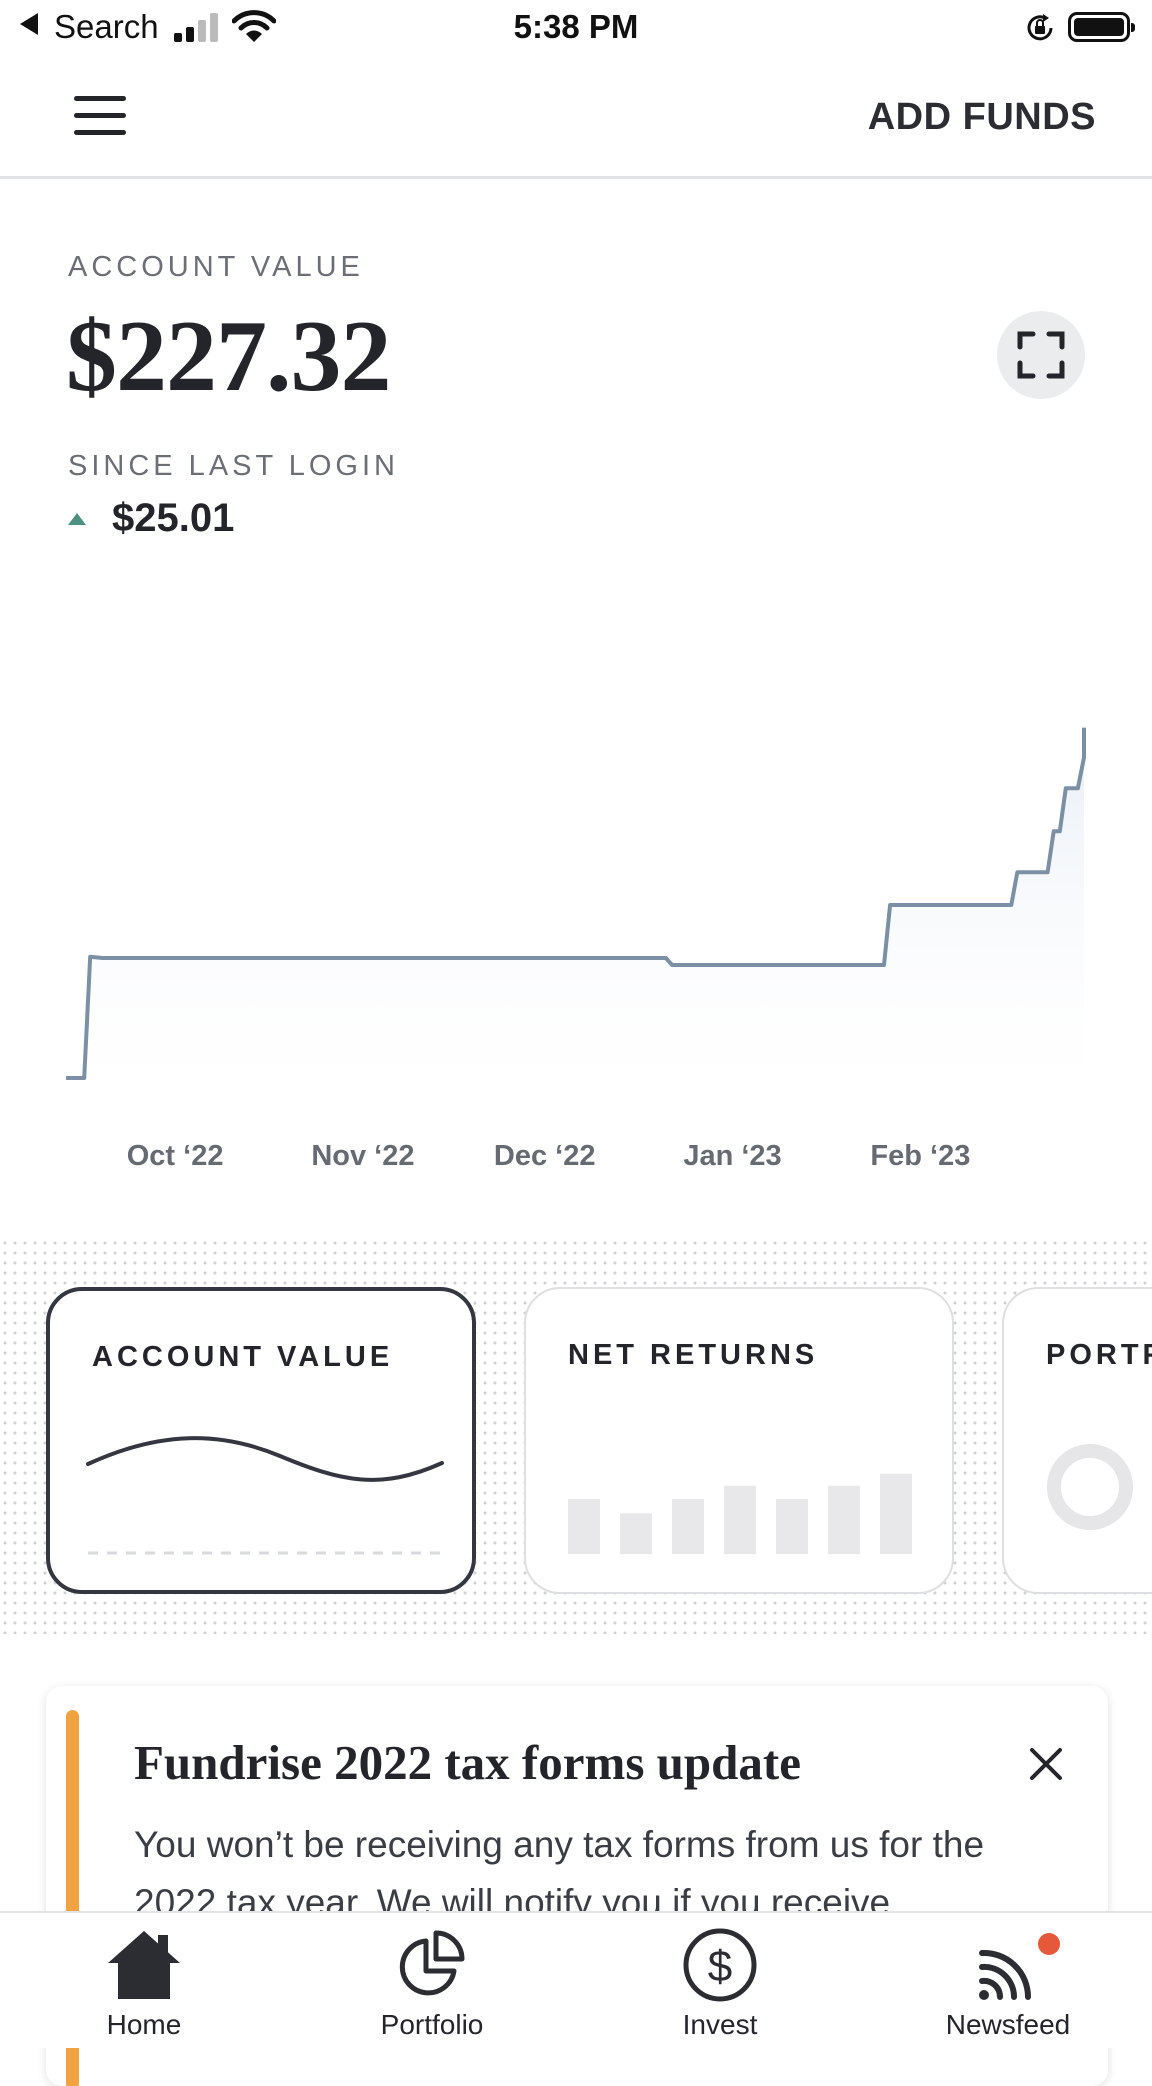 Image resolution: width=1152 pixels, height=2086 pixels. Describe the element at coordinates (739, 1440) in the screenshot. I see `net-returns-card: NET RETURNS` at that location.